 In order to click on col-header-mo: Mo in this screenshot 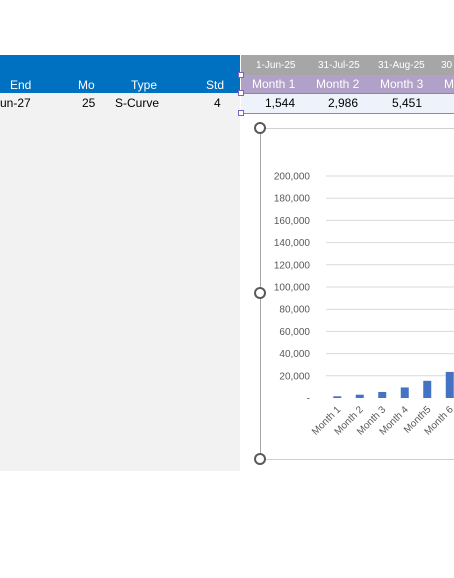, I will do `click(86, 85)`.